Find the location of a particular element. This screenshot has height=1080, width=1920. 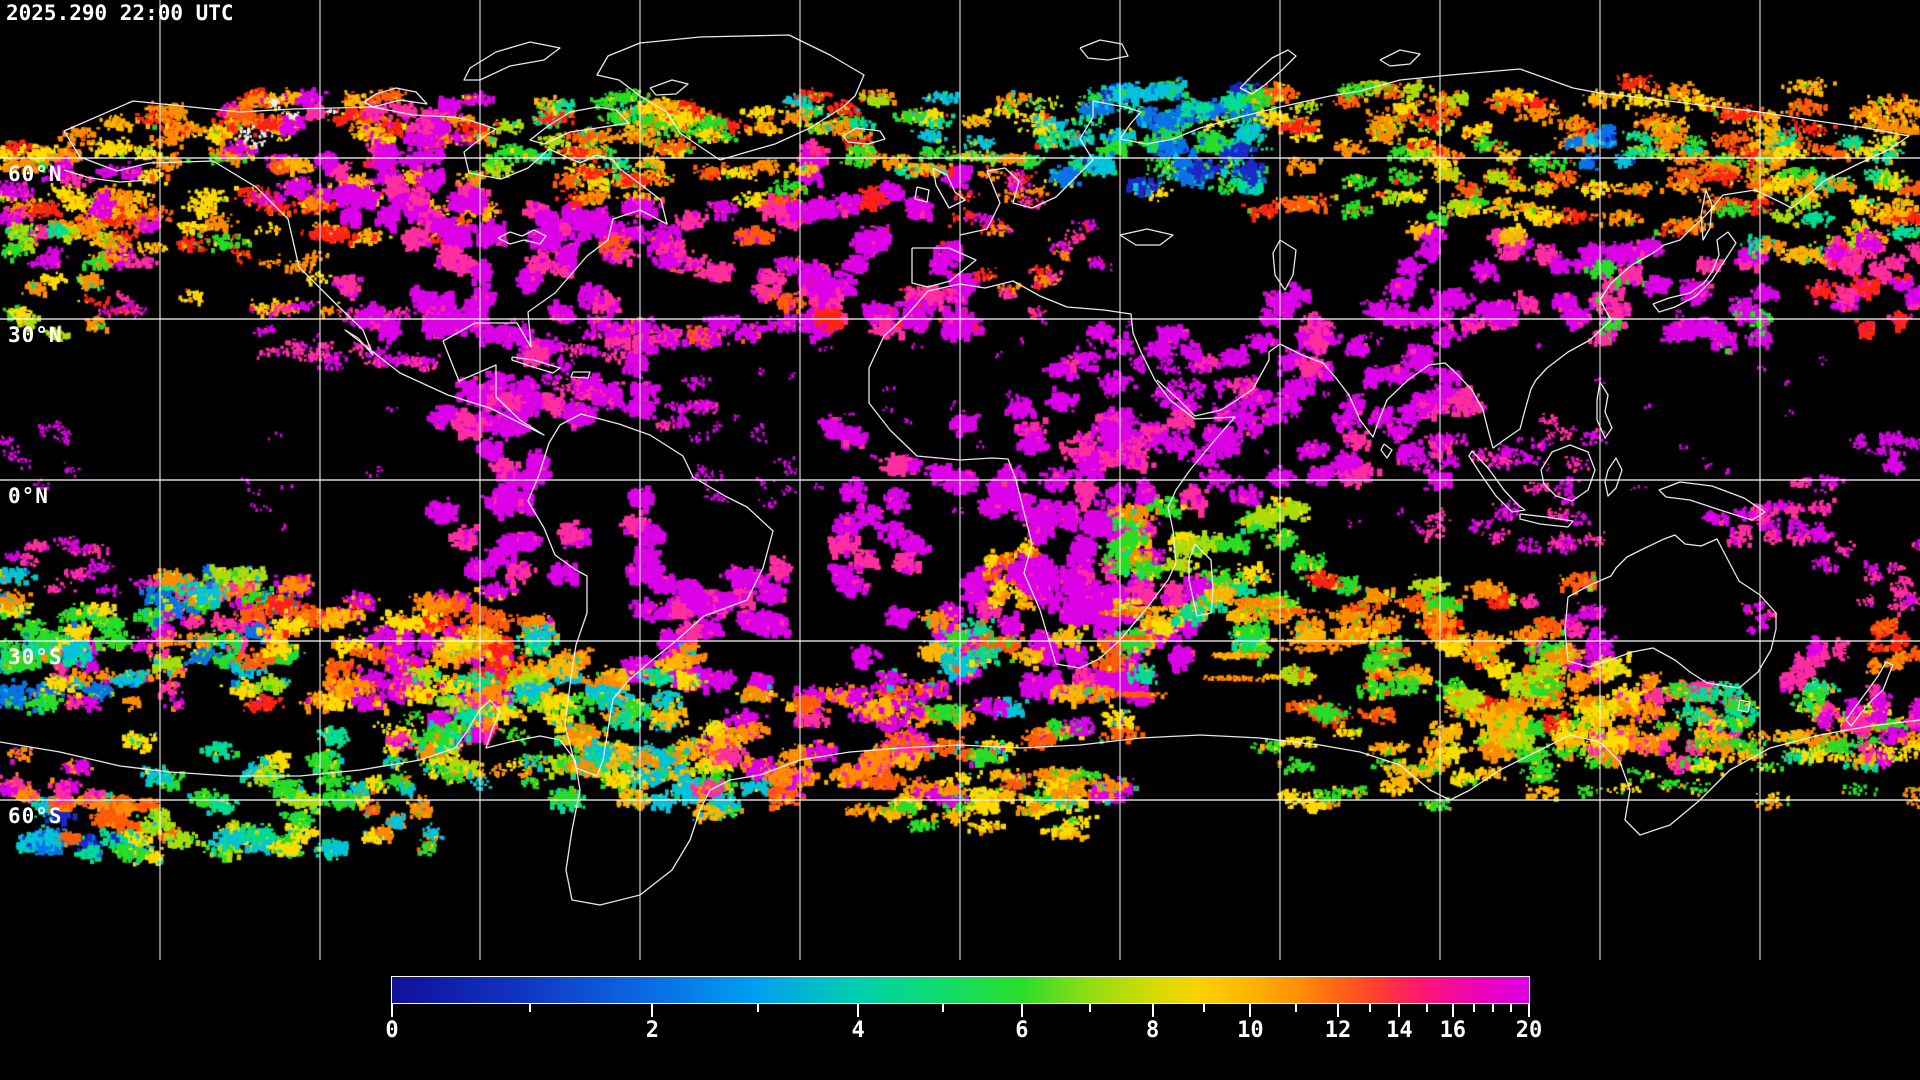

australia-coastline is located at coordinates (1670, 611).